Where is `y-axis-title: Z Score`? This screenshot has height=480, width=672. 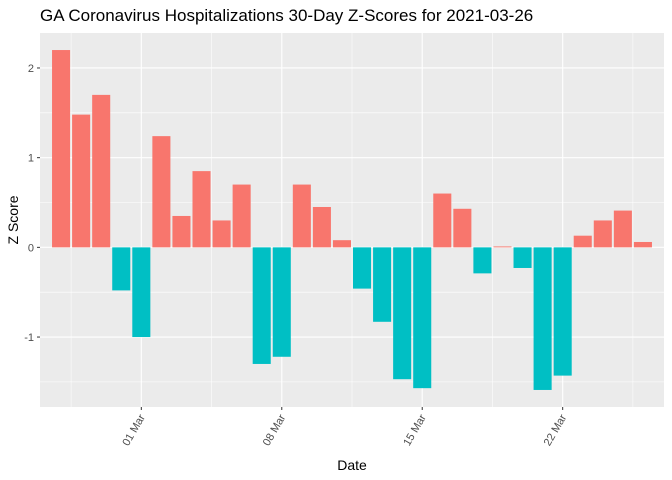
y-axis-title: Z Score is located at coordinates (13, 219).